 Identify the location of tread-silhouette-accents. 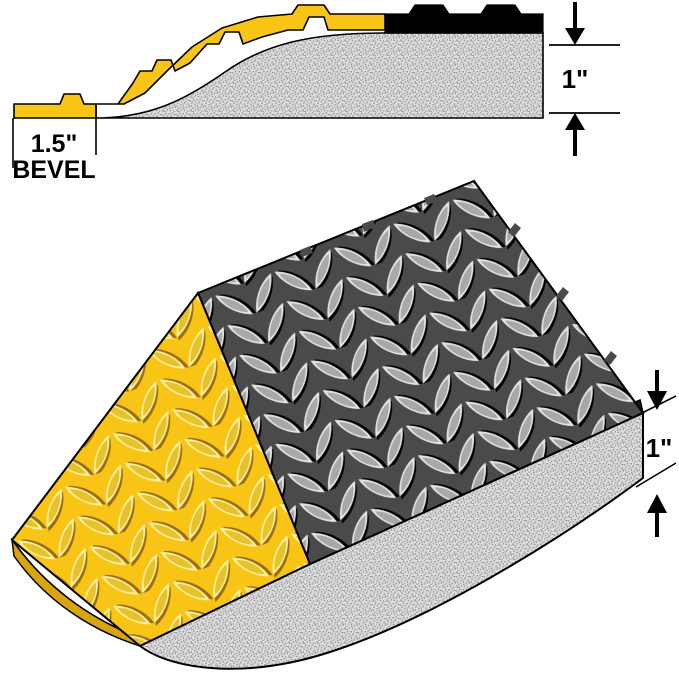
(458, 279).